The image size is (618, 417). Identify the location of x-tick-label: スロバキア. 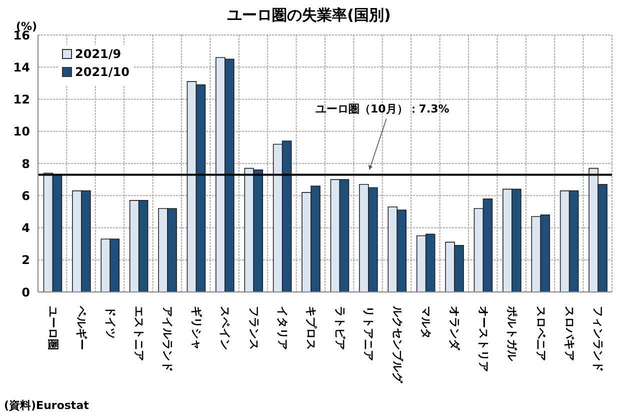
(569, 333).